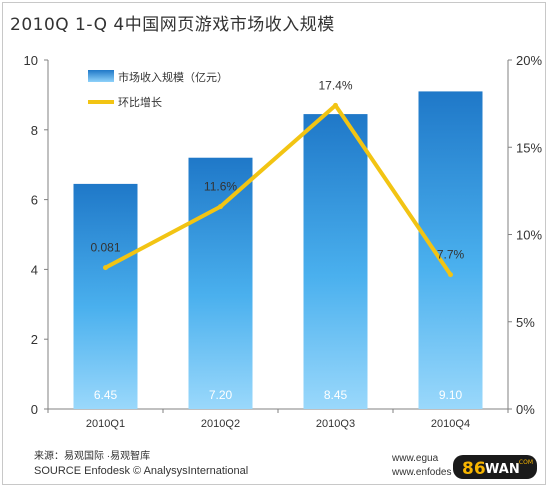  What do you see at coordinates (415, 458) in the screenshot?
I see `website-line-1: www.egua` at bounding box center [415, 458].